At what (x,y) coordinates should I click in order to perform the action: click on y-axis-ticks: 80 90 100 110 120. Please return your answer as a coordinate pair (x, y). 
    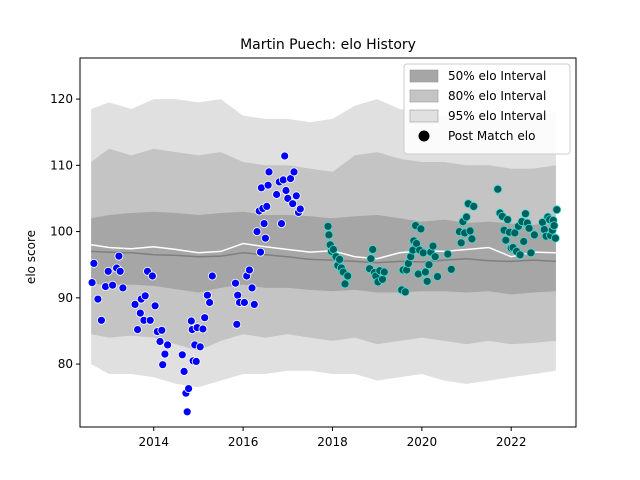
    Looking at the image, I should click on (65, 231).